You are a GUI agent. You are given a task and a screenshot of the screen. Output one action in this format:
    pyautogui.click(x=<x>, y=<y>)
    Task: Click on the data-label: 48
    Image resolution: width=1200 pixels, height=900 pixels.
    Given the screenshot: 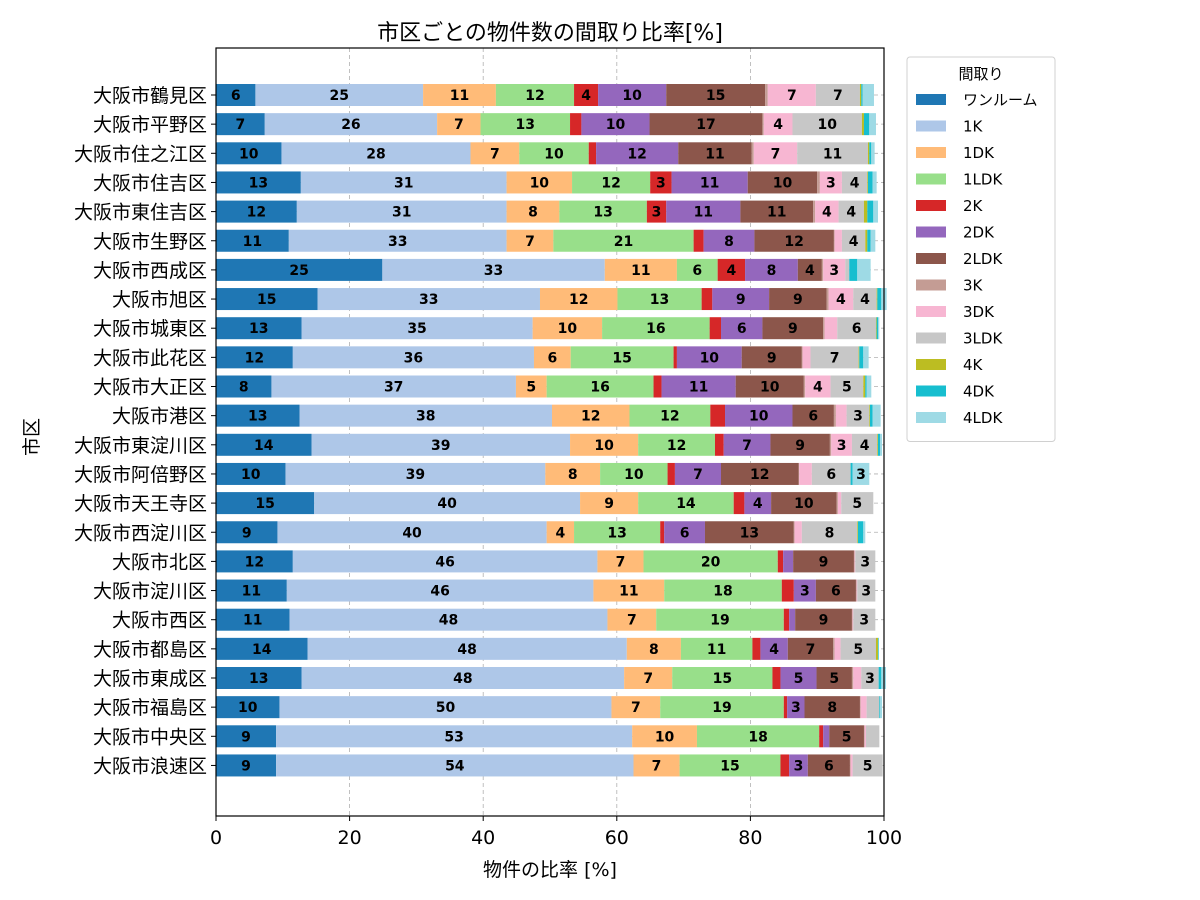 What is the action you would take?
    pyautogui.click(x=448, y=621)
    